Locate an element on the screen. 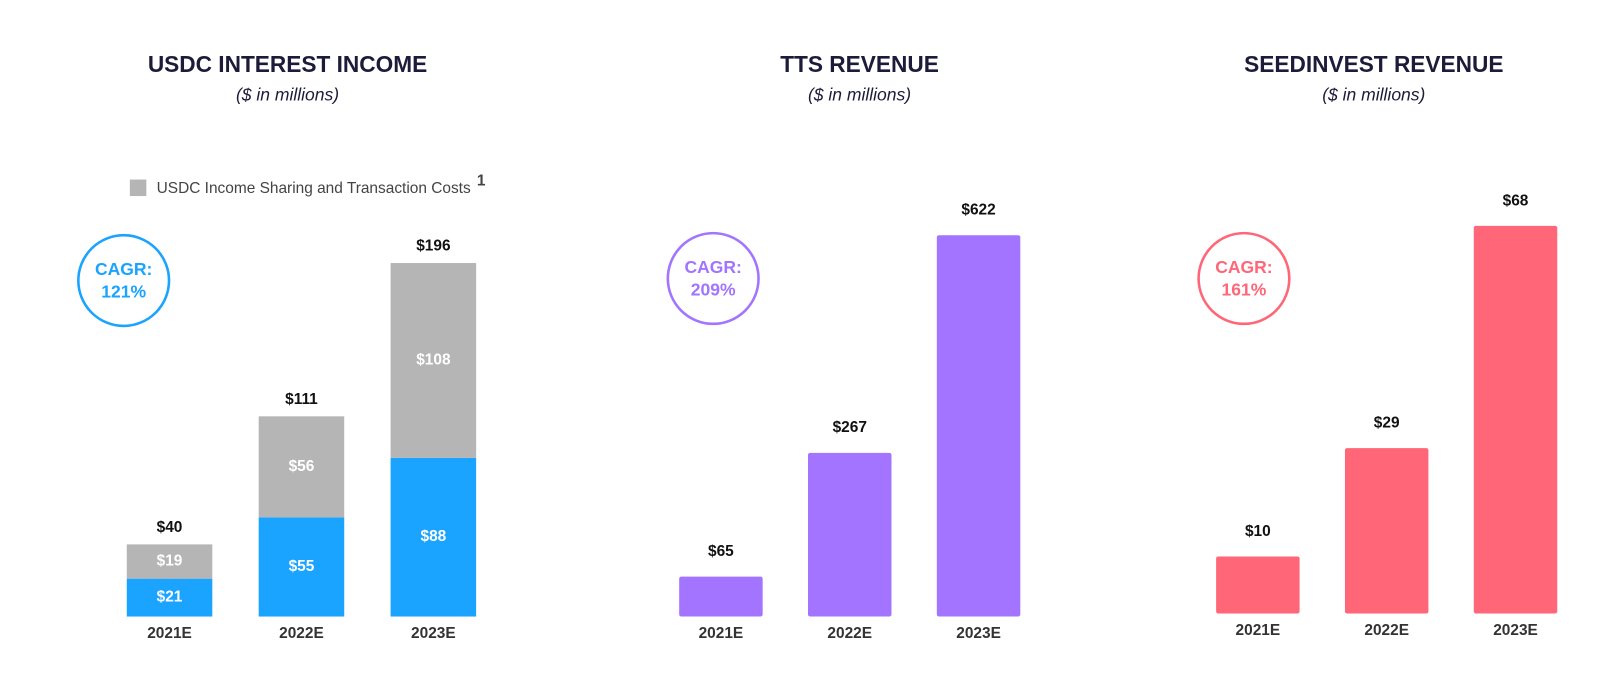 This screenshot has height=692, width=1616. cagr-value: 161% is located at coordinates (1244, 289).